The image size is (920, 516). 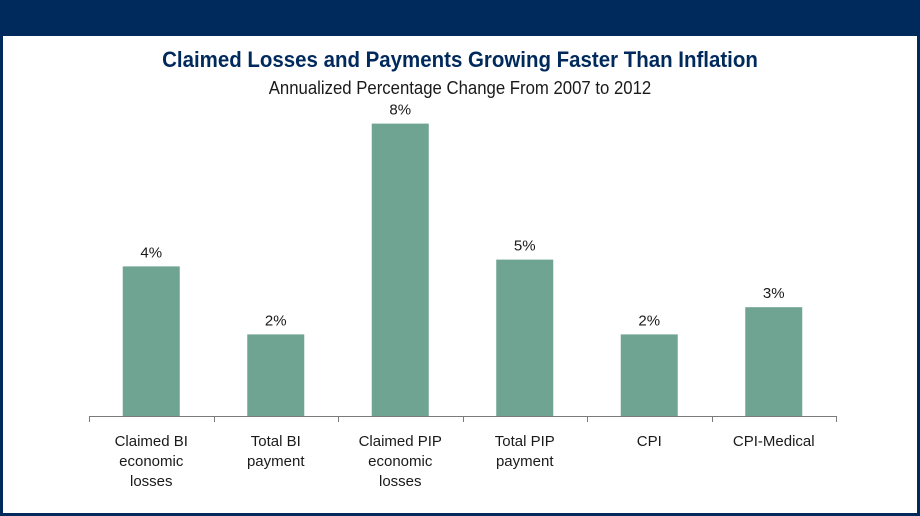 I want to click on data-label: 5%, so click(x=525, y=246).